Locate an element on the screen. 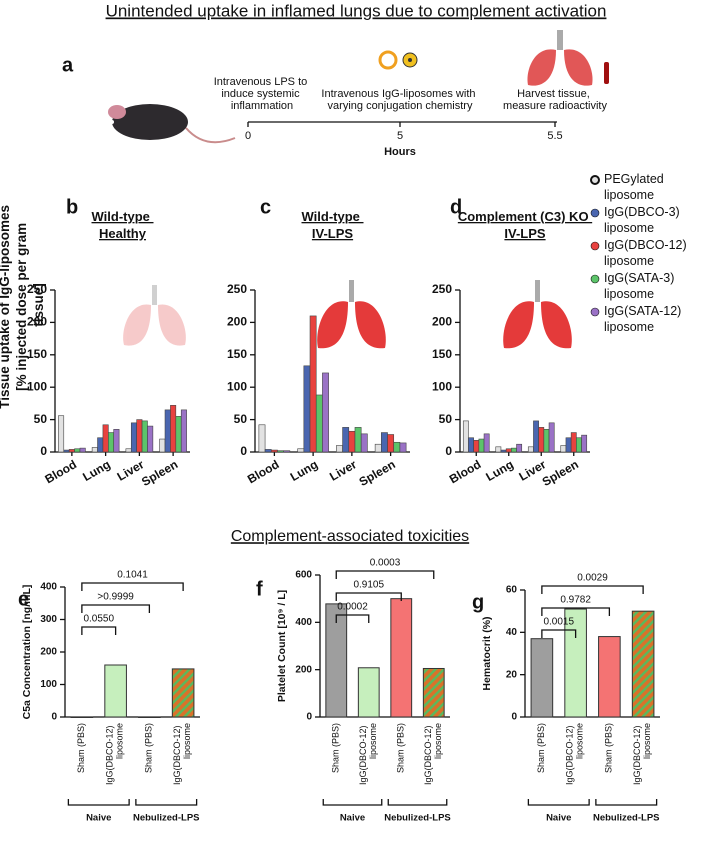  x-tick-label: Spleen is located at coordinates (377, 473).